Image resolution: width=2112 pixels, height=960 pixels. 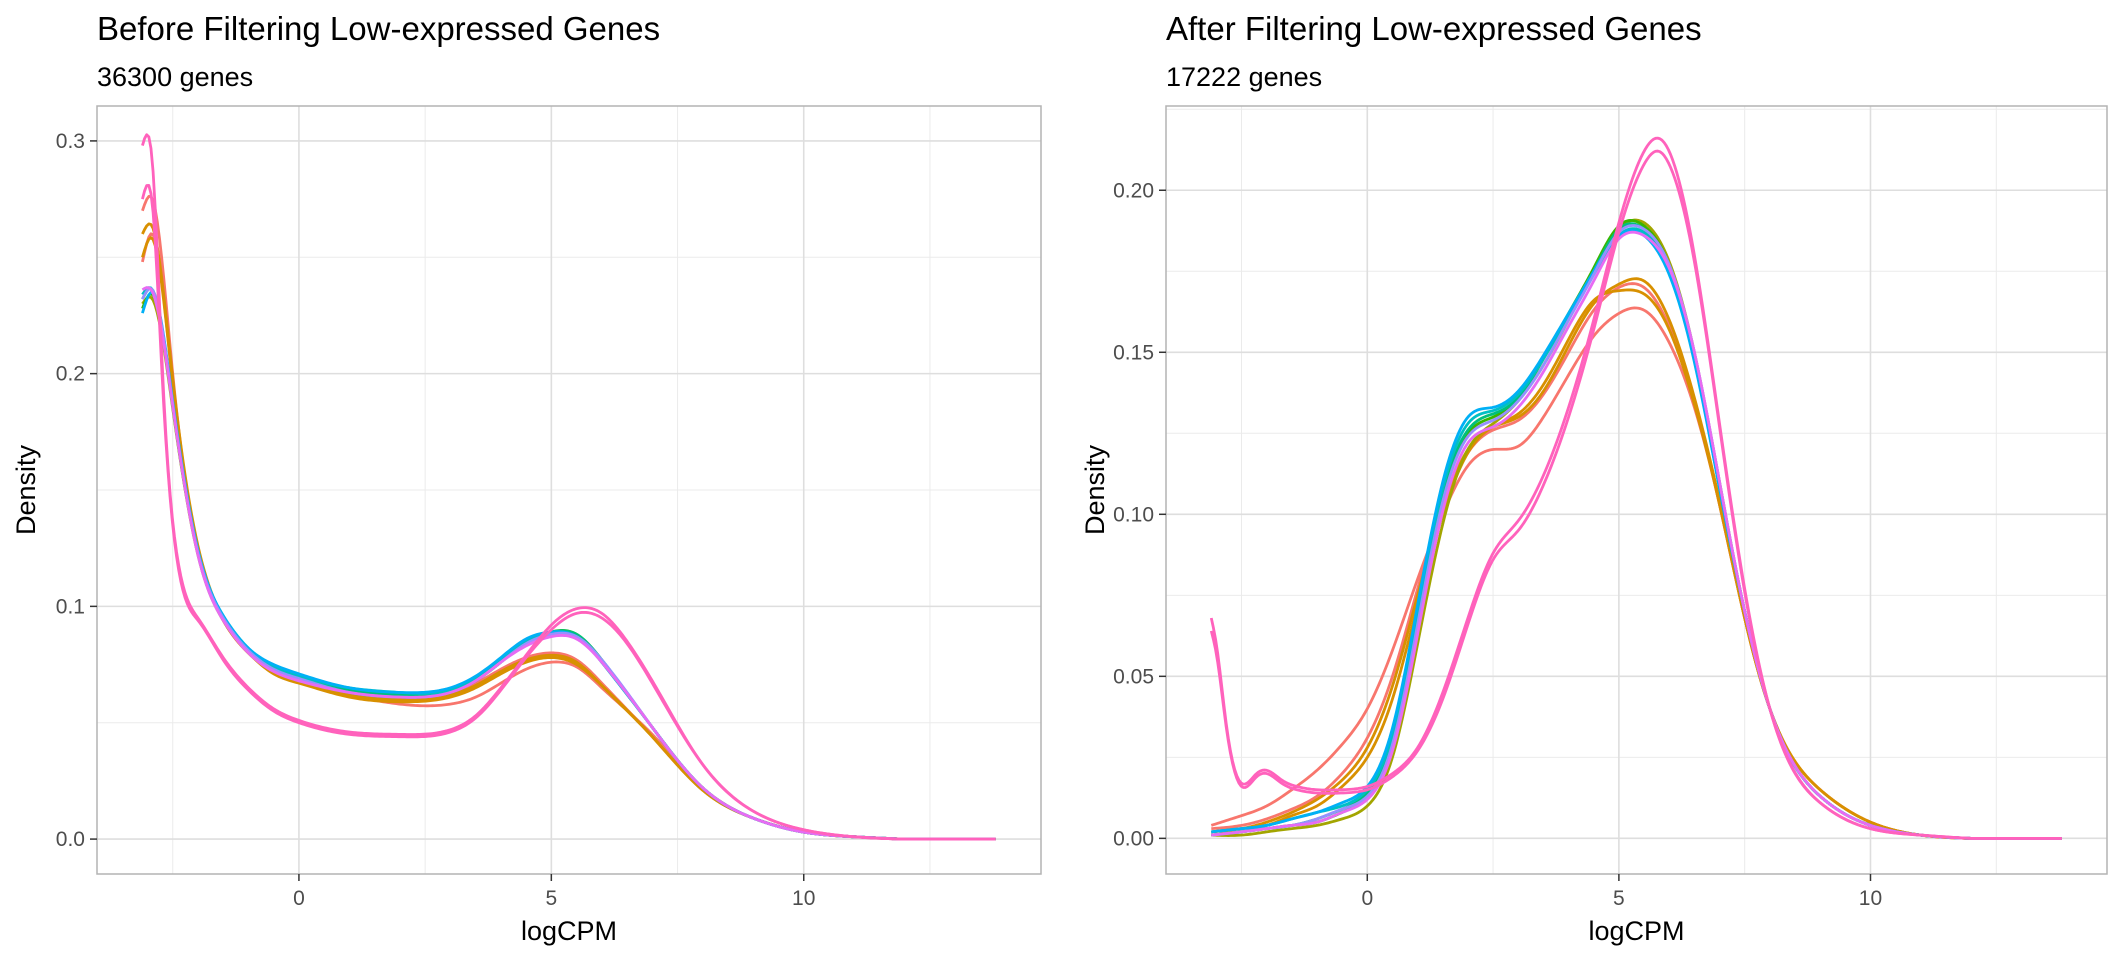 I want to click on chart-subtitle: 36300 genes, so click(x=175, y=77).